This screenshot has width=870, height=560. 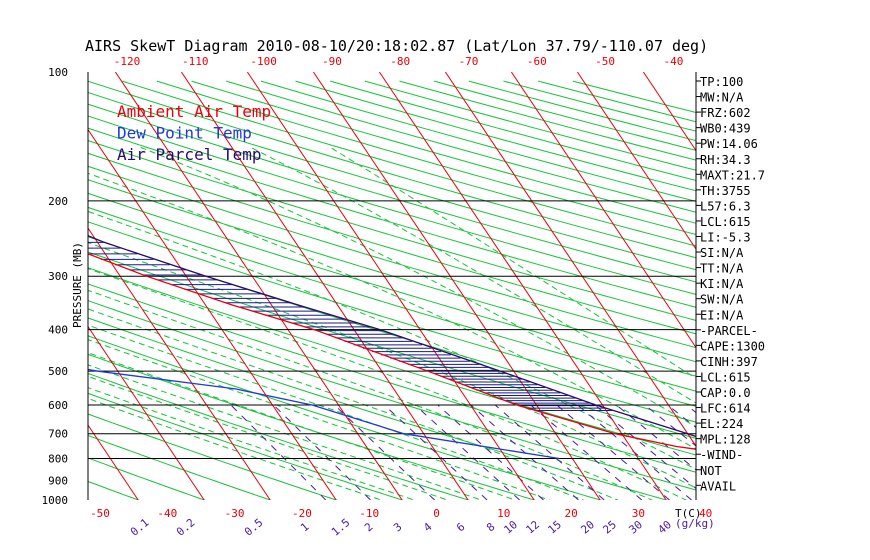 What do you see at coordinates (587, 527) in the screenshot?
I see `mixing-ratio-label: 20` at bounding box center [587, 527].